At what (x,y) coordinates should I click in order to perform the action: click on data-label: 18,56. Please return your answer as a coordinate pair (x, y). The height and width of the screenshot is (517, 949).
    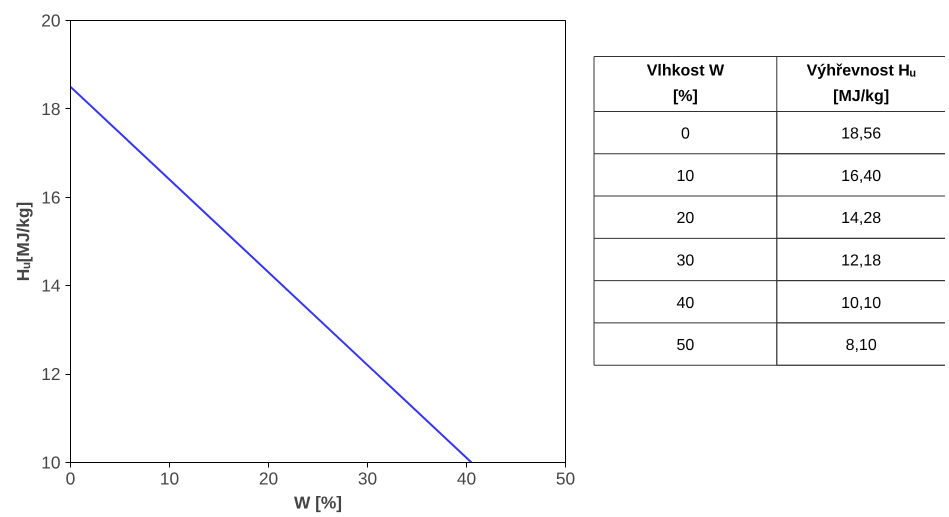
    Looking at the image, I should click on (861, 134).